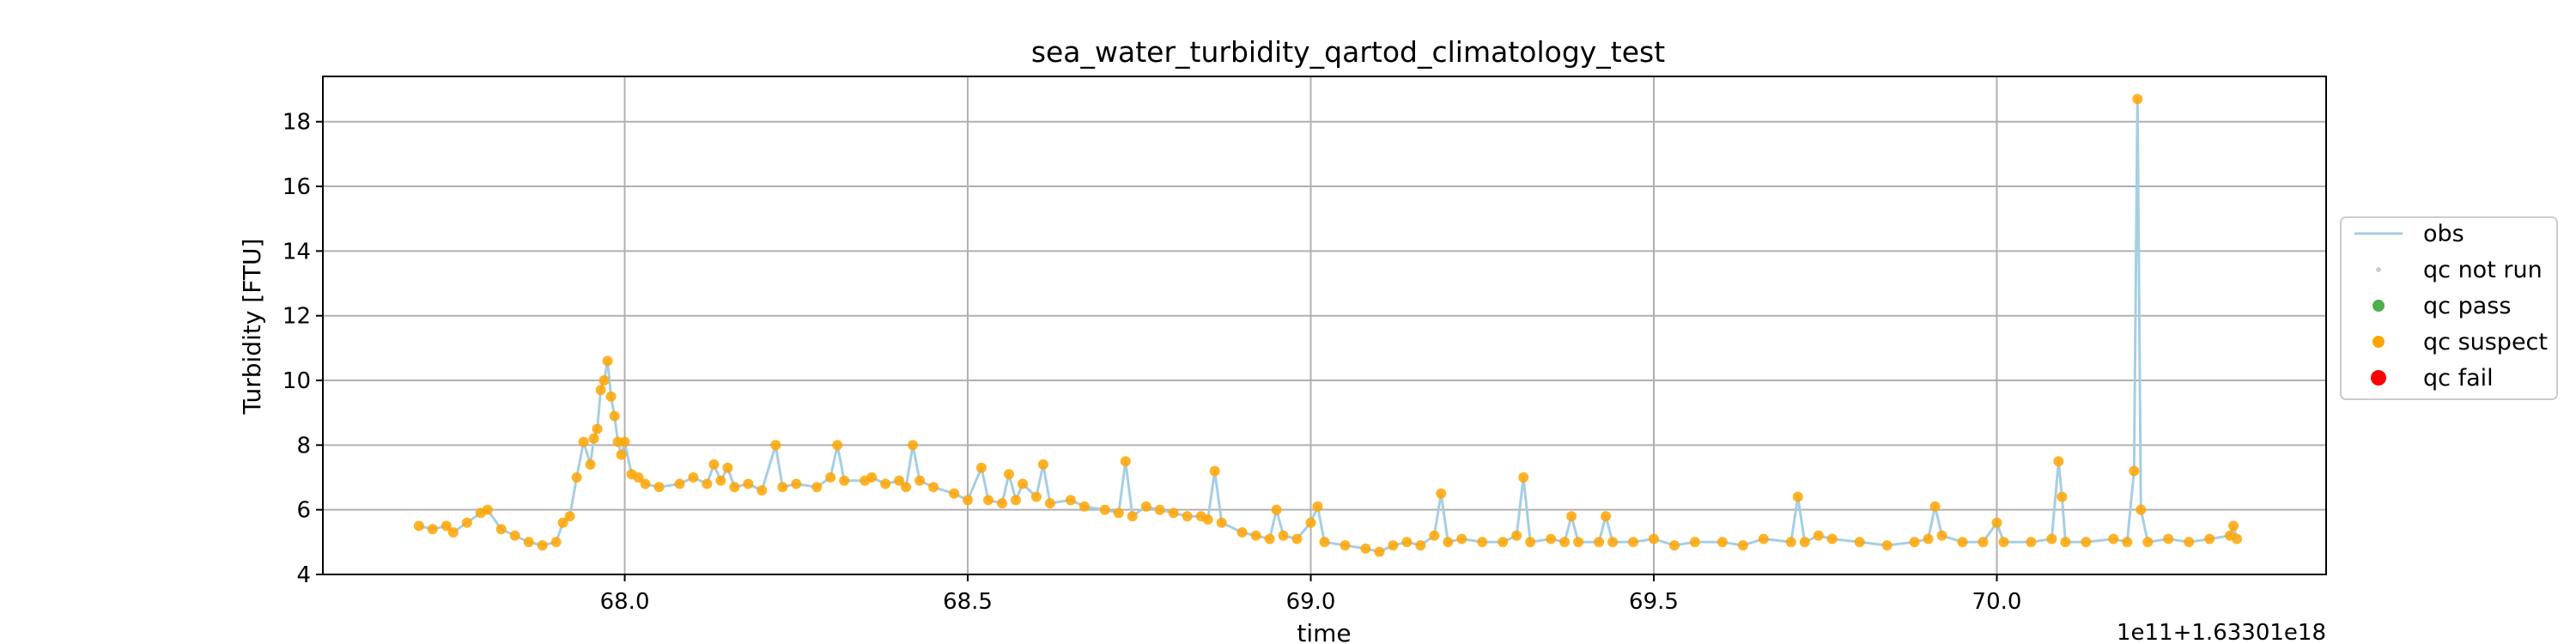 The image size is (2576, 644). What do you see at coordinates (2378, 269) in the screenshot?
I see `legend-swatch-qc-not-run` at bounding box center [2378, 269].